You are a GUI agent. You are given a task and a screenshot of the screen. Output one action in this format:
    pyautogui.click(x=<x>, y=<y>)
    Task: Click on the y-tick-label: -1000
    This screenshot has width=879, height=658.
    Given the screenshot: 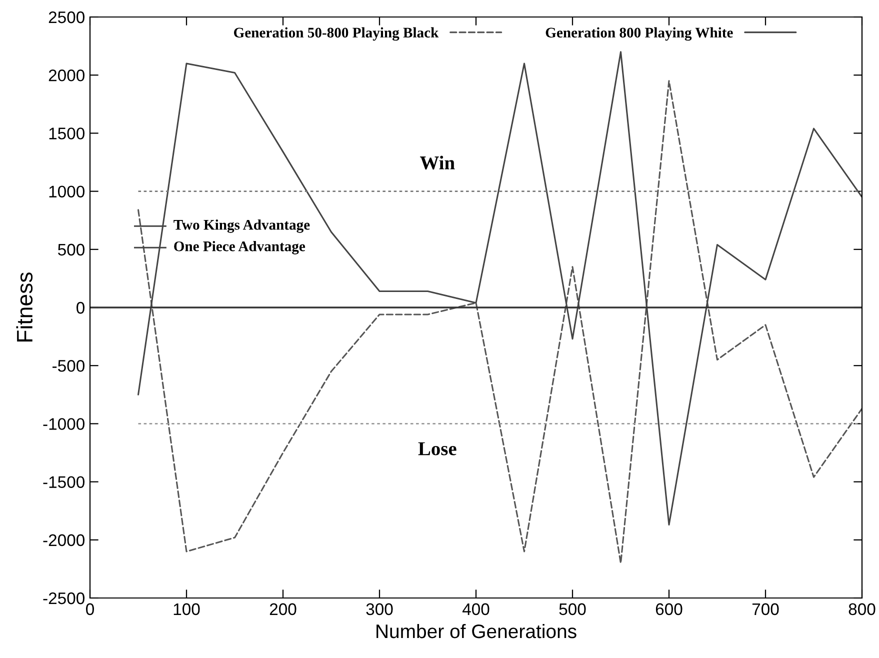 What is the action you would take?
    pyautogui.click(x=63, y=424)
    